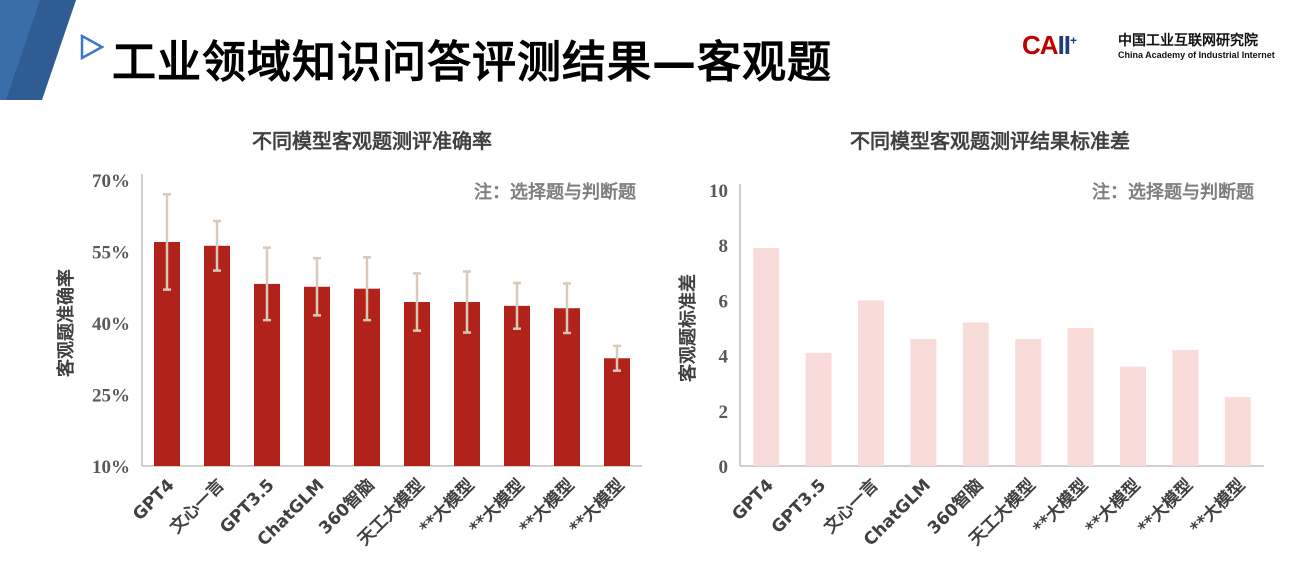  Describe the element at coordinates (111, 324) in the screenshot. I see `y-tick-label: 40%` at that location.